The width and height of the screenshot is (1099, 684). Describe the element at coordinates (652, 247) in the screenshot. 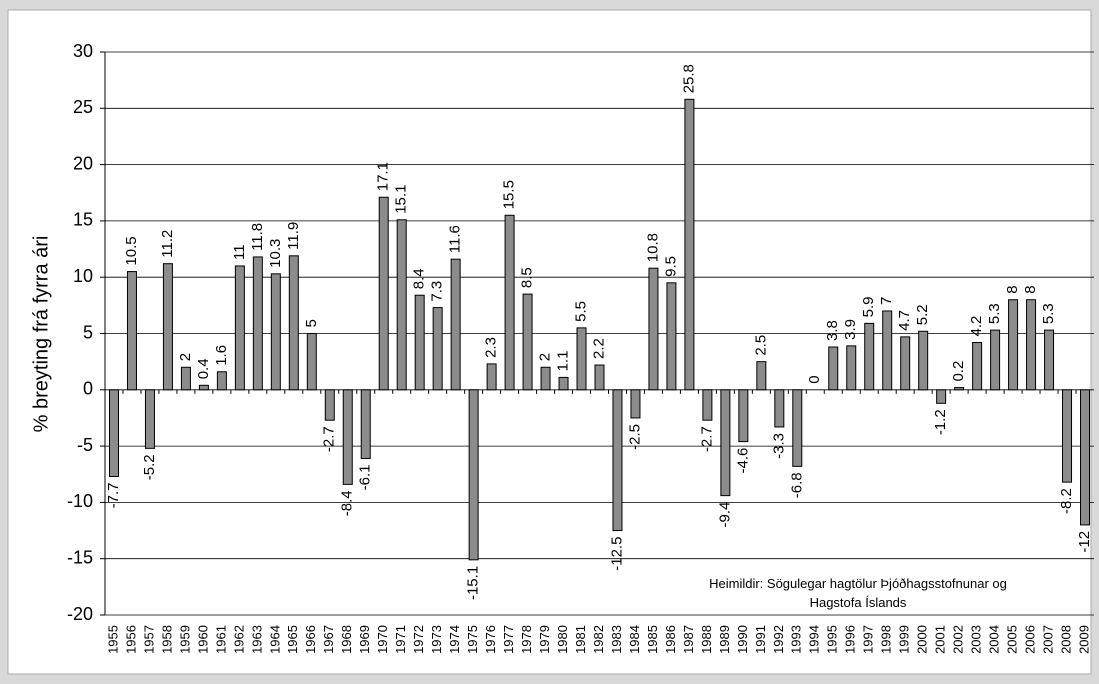

I see `value-label: 10.8` at that location.